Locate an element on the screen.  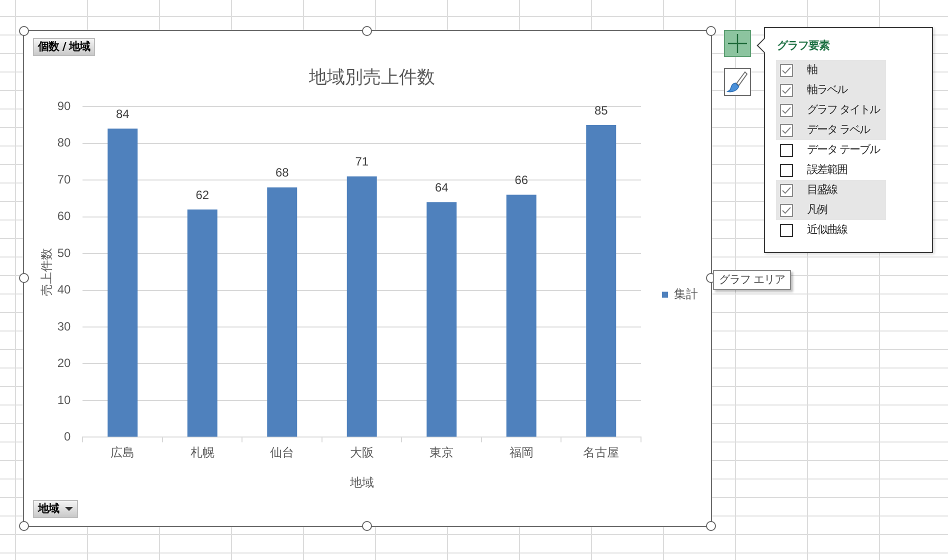
chart-title: 地域別売上件数 is located at coordinates (371, 76).